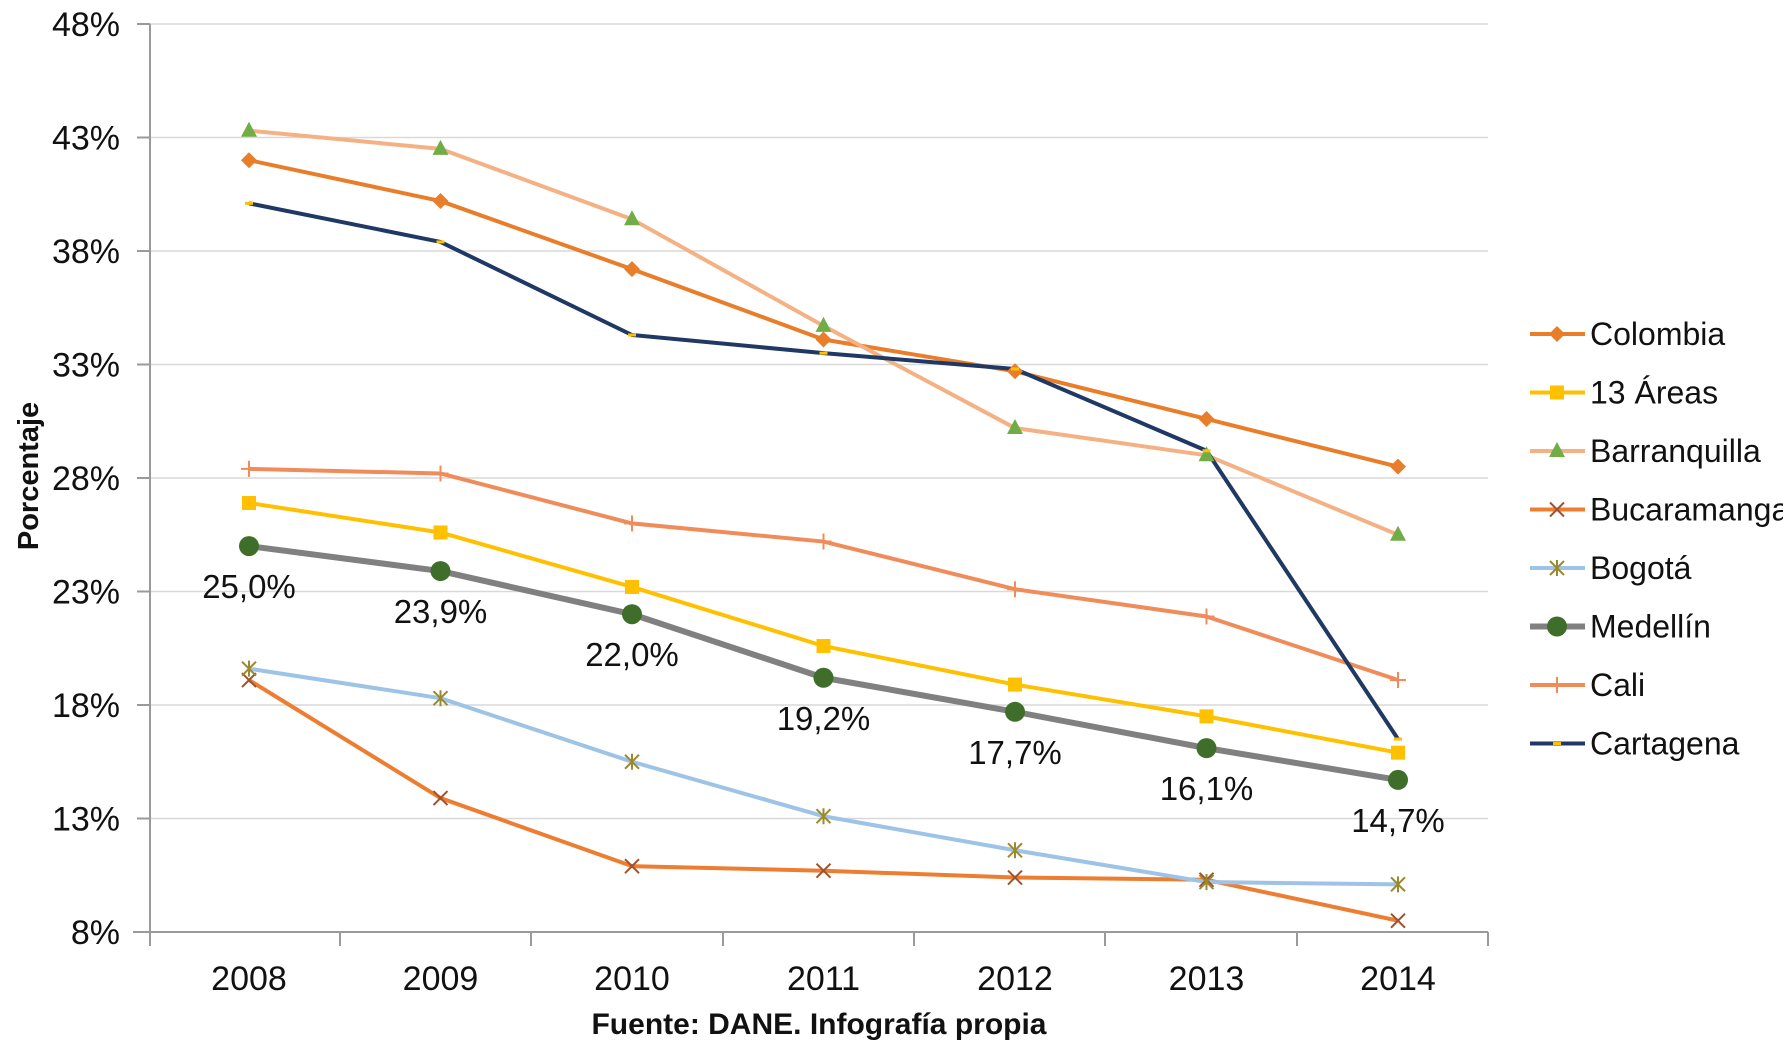  I want to click on data-label-medellin: 16,1%, so click(1207, 788).